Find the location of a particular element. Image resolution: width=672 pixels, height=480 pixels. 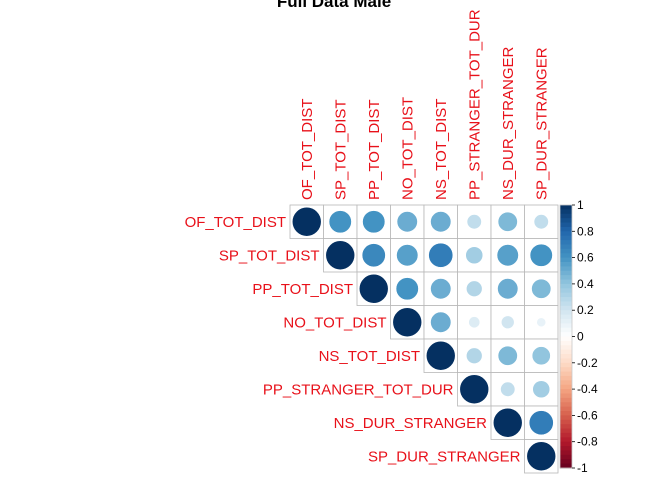

row-label: NS_TOT_DIST is located at coordinates (369, 356).